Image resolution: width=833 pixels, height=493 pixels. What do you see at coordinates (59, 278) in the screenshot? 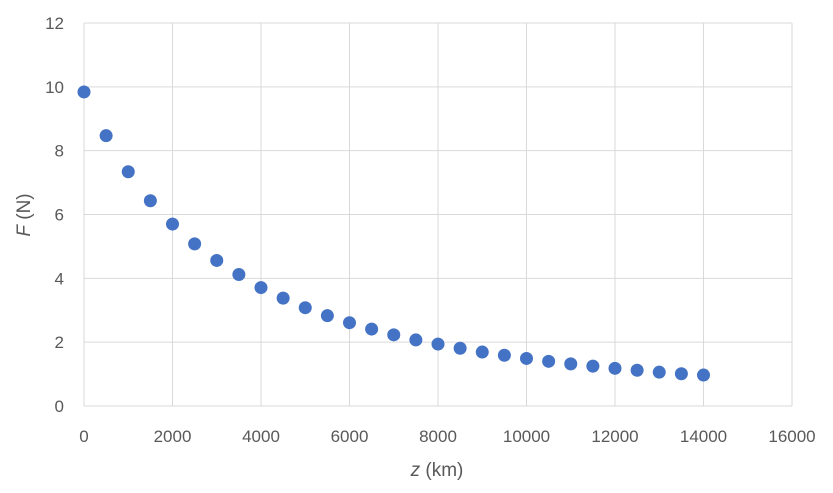
I see `y-tick-label: 4` at bounding box center [59, 278].